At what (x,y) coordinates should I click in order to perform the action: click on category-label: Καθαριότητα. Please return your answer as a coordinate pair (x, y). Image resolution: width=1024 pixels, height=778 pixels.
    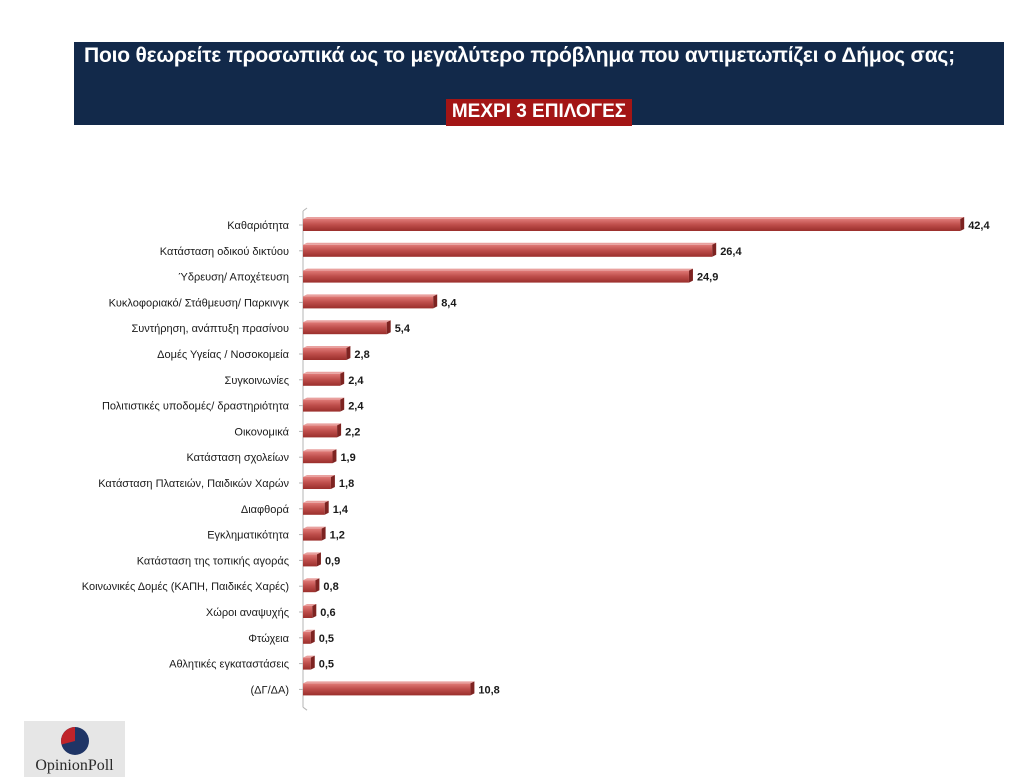
    Looking at the image, I should click on (258, 226).